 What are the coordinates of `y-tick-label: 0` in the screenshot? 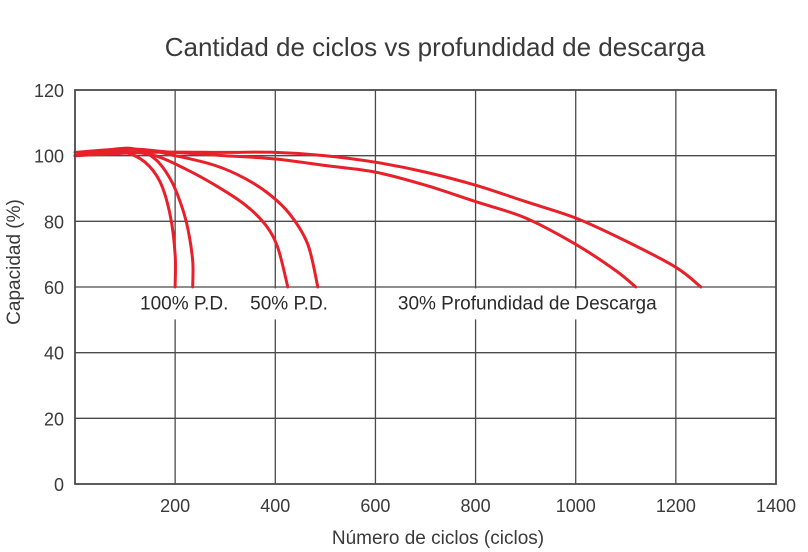 It's located at (59, 485).